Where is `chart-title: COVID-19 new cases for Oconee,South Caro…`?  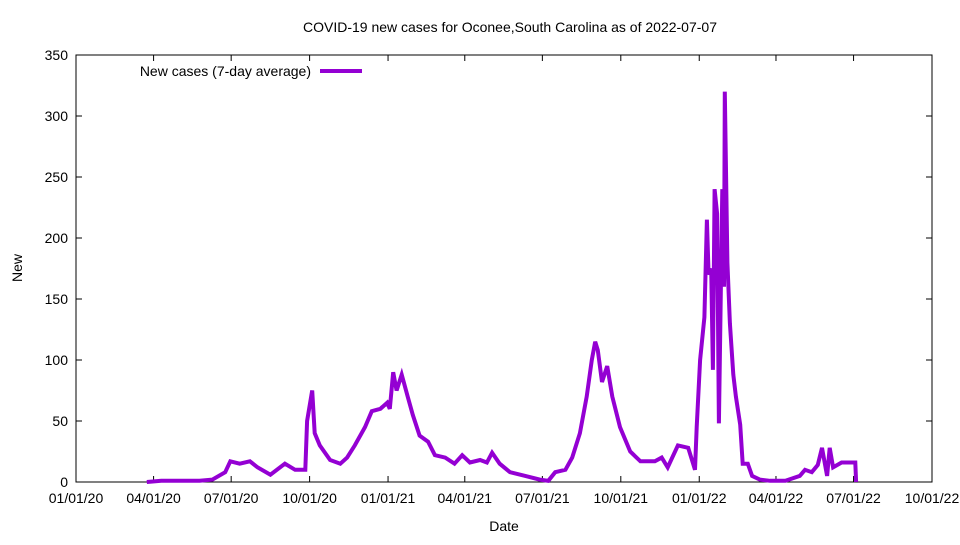
chart-title: COVID-19 new cases for Oconee,South Caro… is located at coordinates (510, 27).